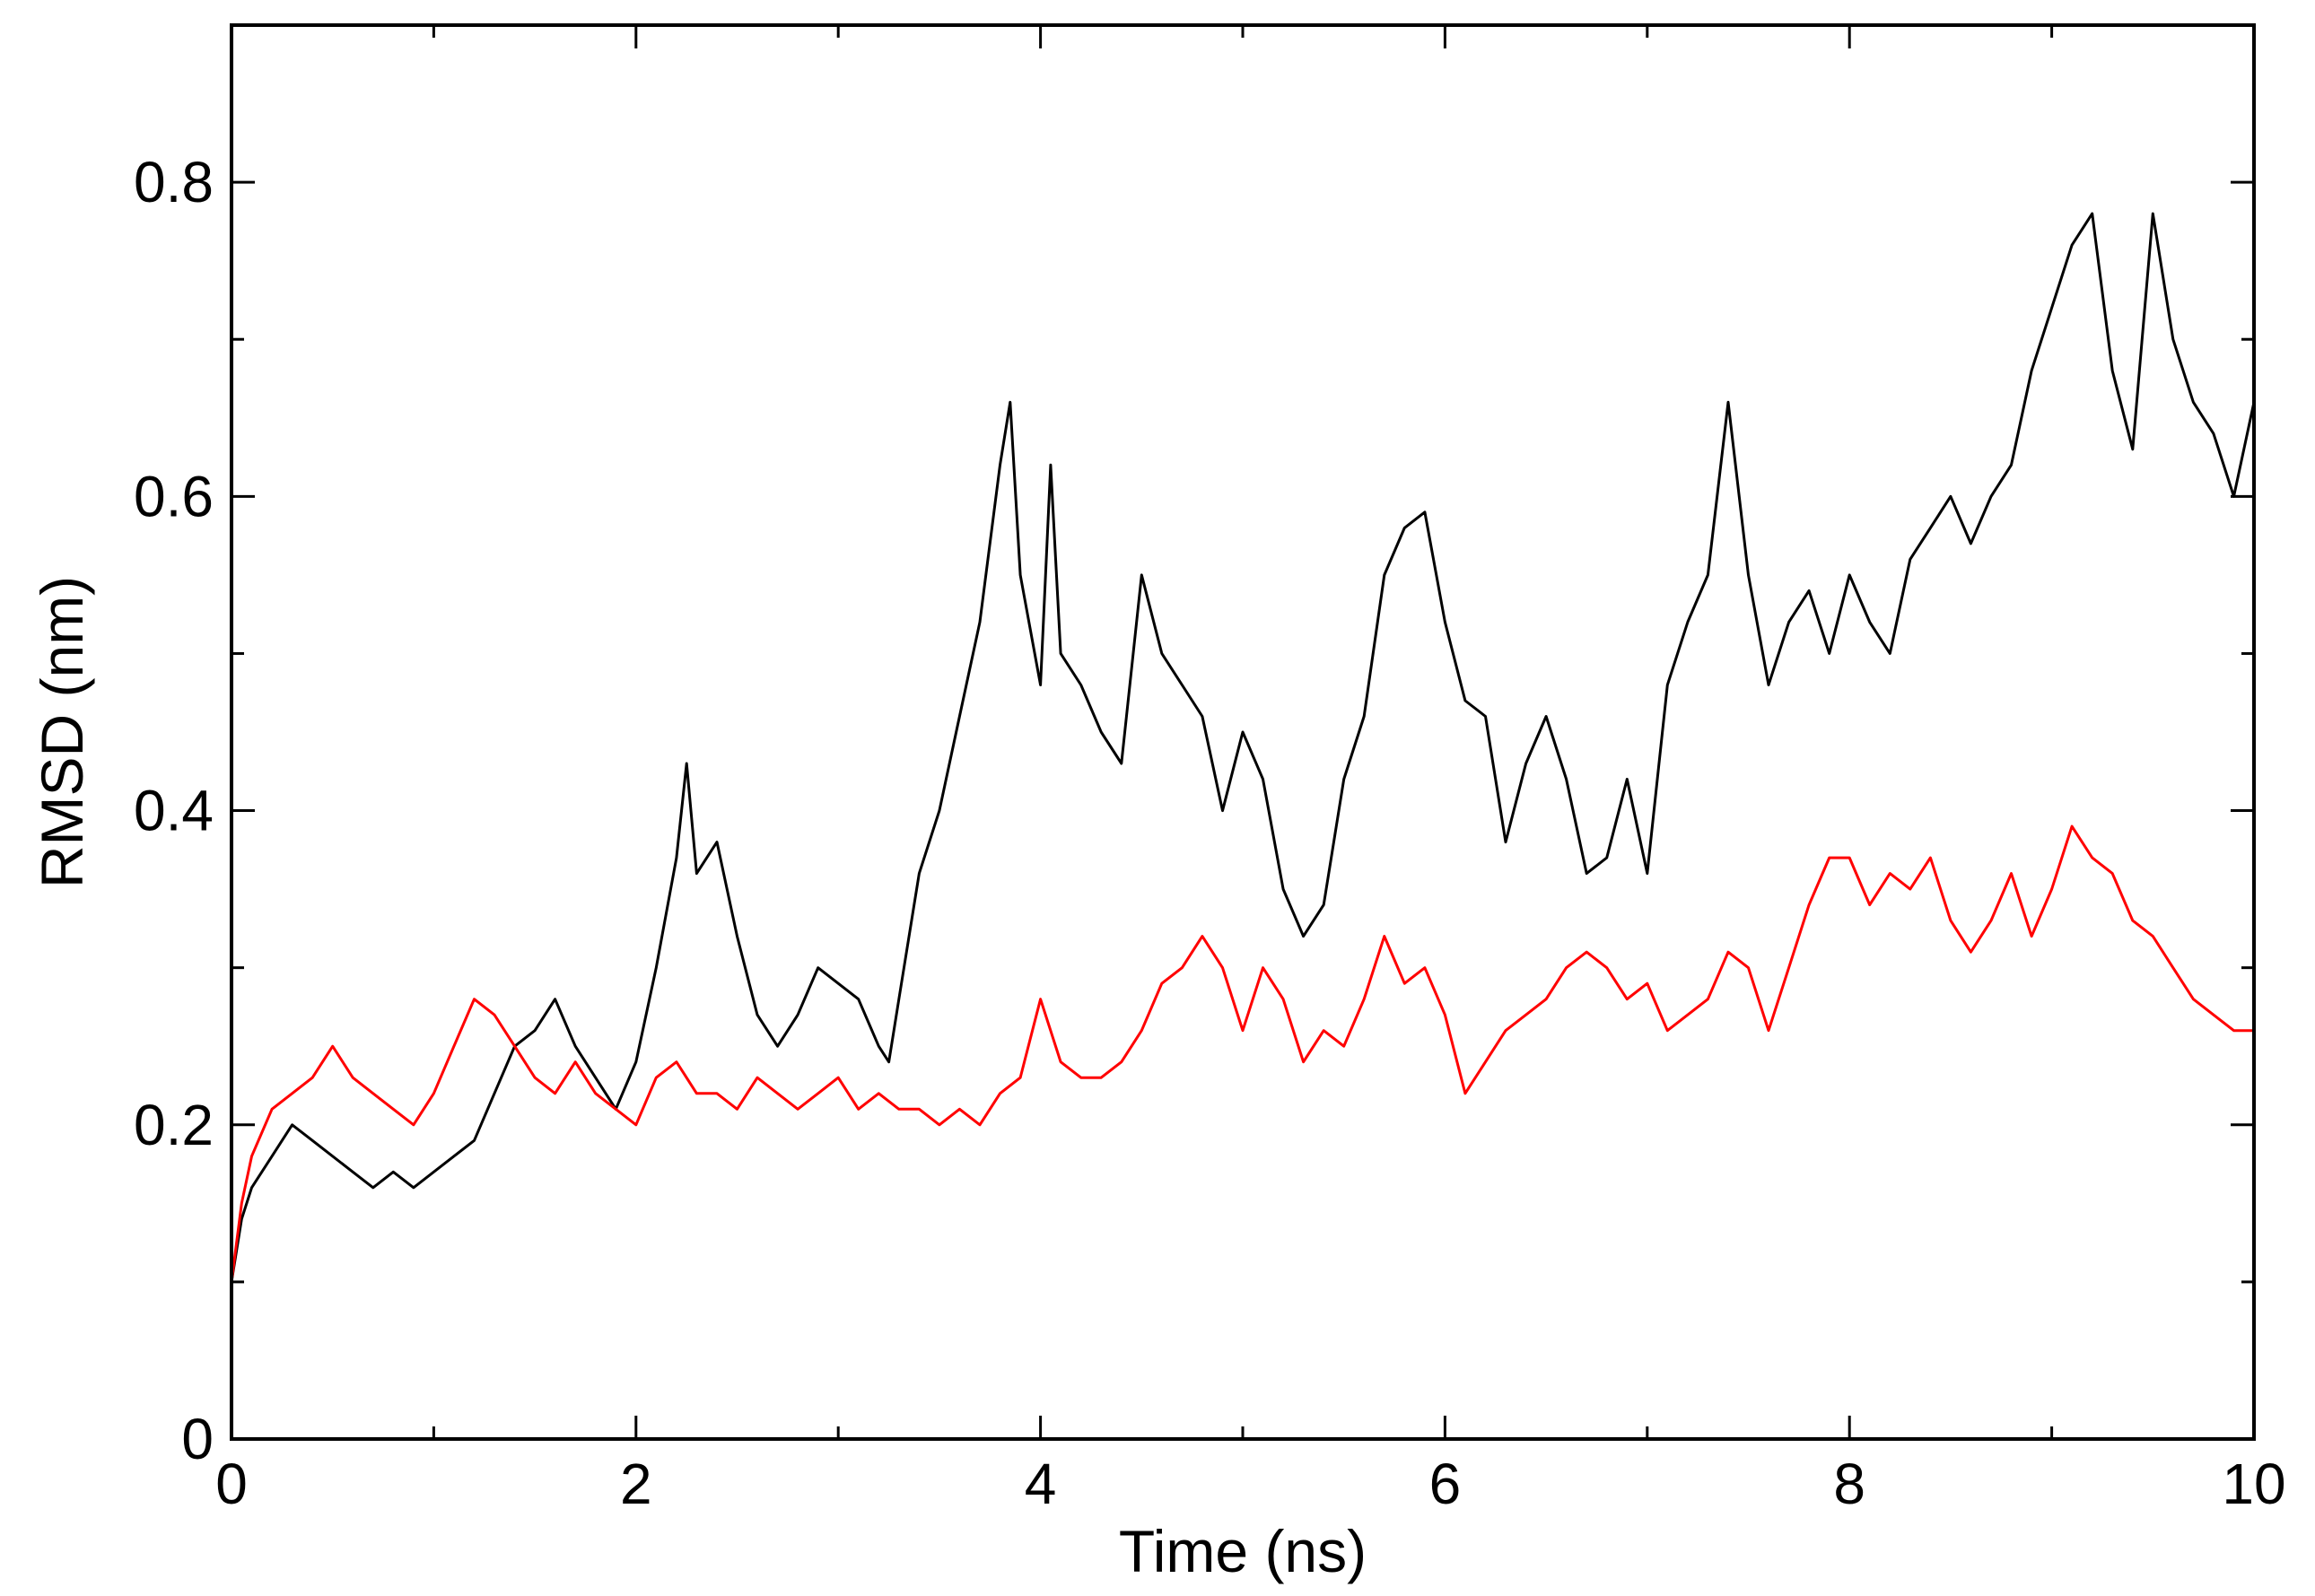  I want to click on x-tick-label: 0, so click(231, 1484).